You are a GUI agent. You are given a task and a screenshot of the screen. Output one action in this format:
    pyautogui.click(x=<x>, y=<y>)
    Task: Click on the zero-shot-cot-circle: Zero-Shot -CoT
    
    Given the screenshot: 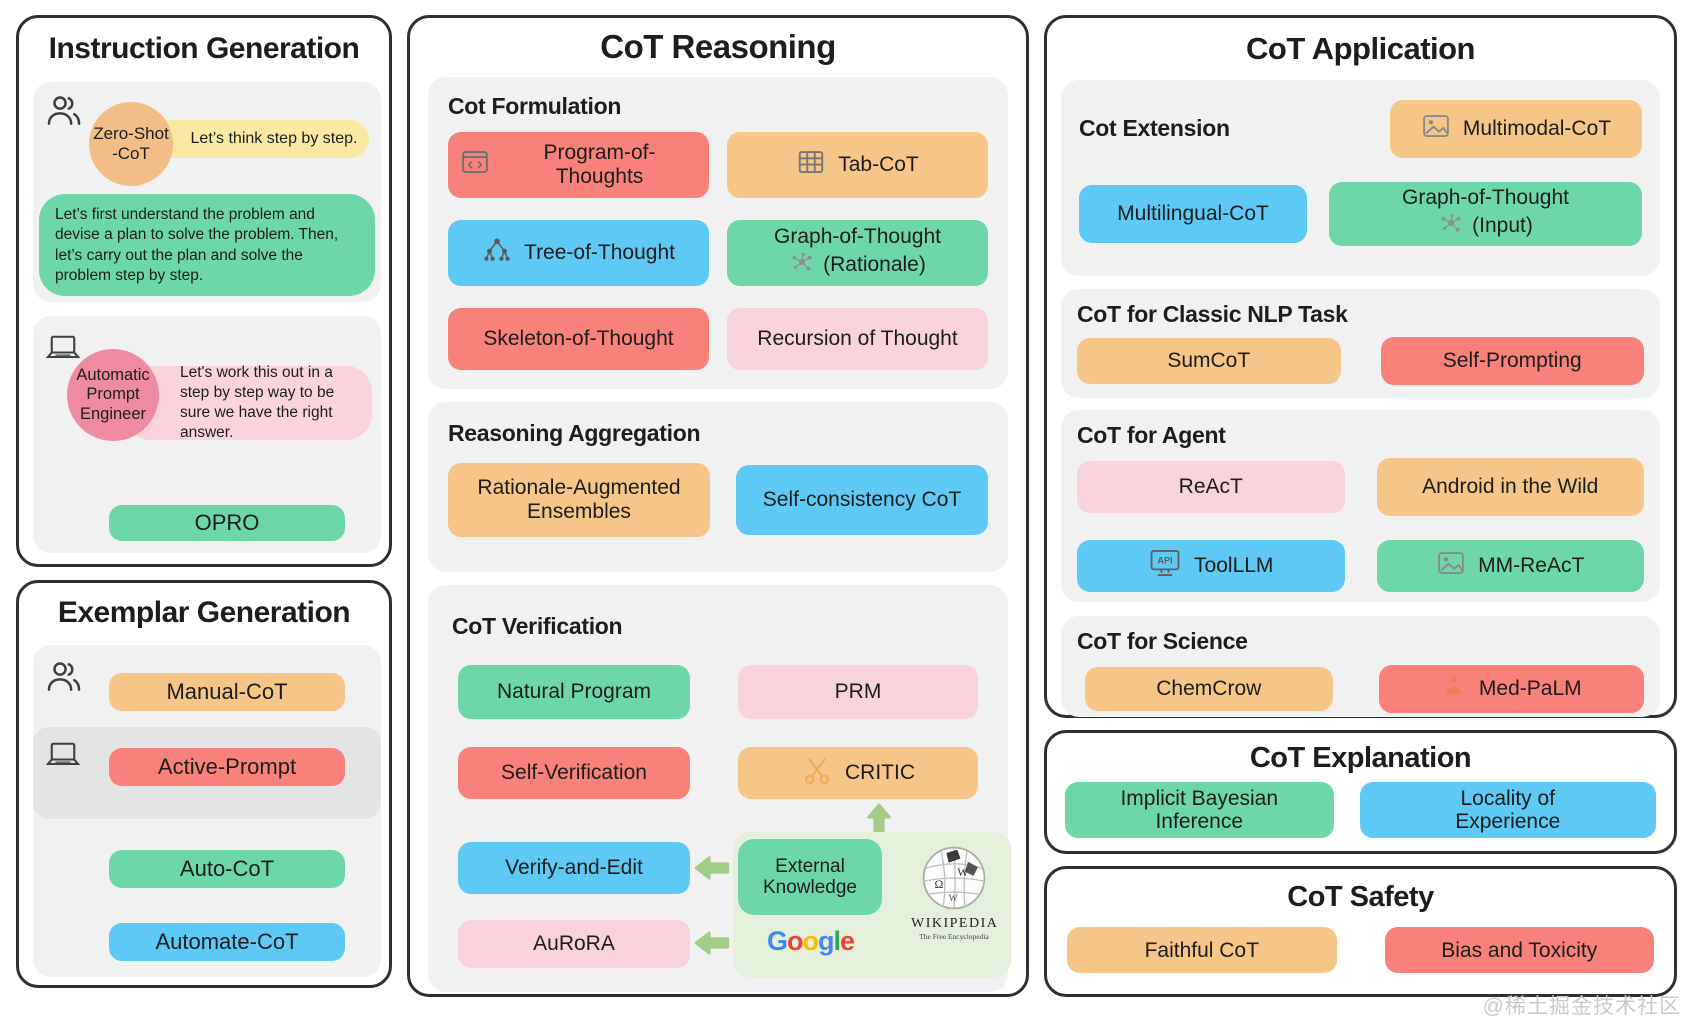 What is the action you would take?
    pyautogui.click(x=131, y=144)
    